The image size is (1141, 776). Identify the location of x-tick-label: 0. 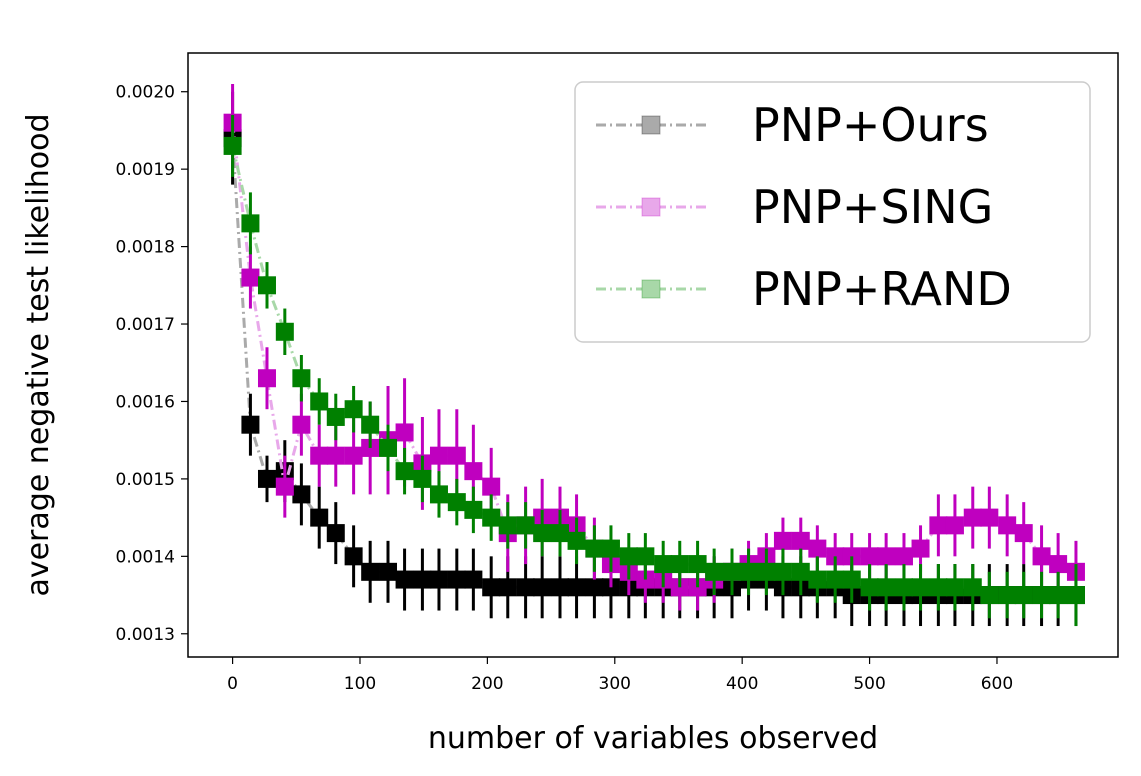
(232, 684).